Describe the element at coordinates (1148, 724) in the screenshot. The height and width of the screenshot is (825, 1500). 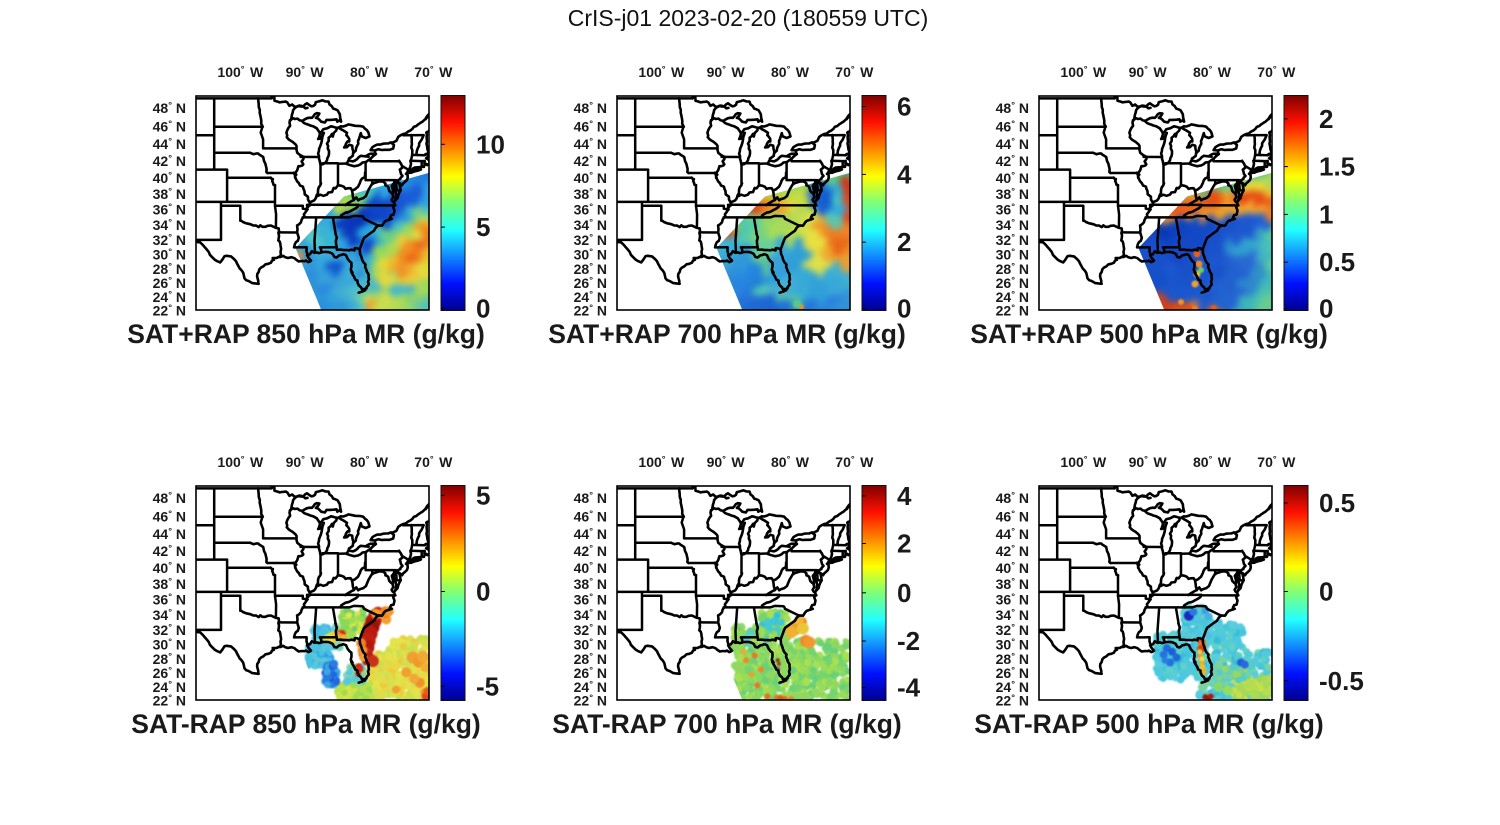
I see `svg-text: SAT-RAP 500 hPa MR (g/kg)` at that location.